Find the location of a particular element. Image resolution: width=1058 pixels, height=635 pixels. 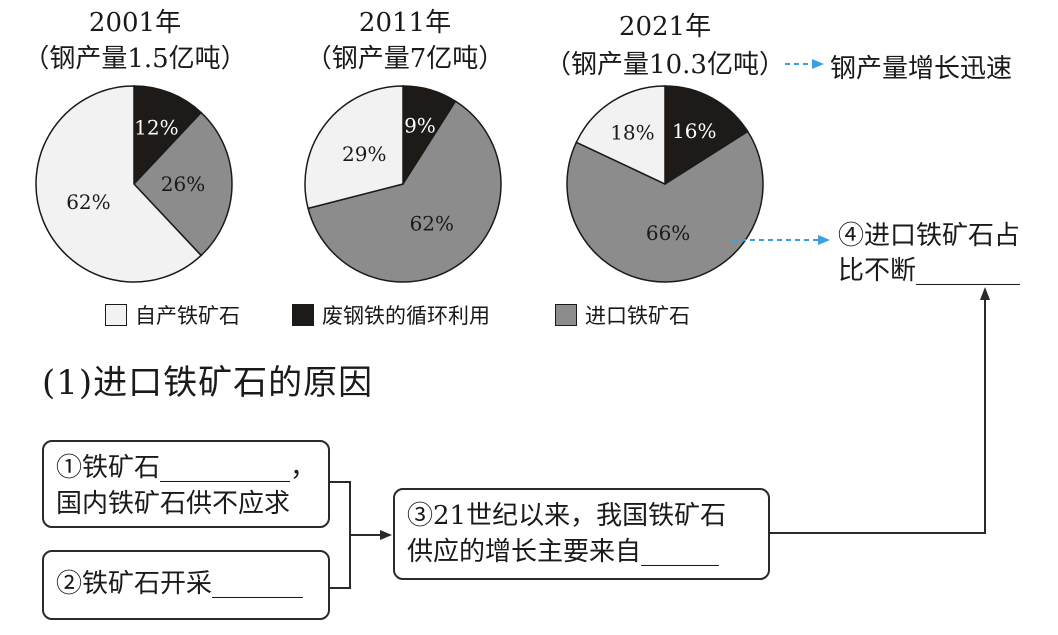

dashed-arrow-ratio-head is located at coordinates (824, 240).